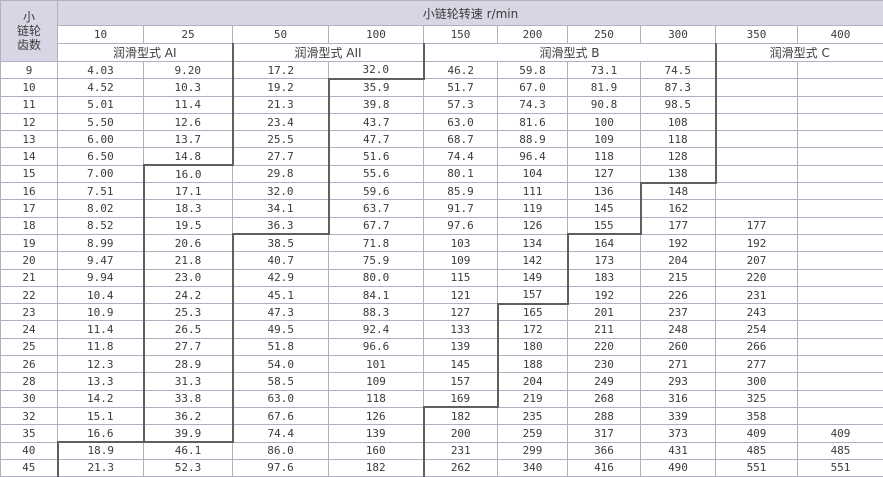 This screenshot has width=883, height=477. Describe the element at coordinates (281, 450) in the screenshot. I see `value-cell: 86.0` at that location.